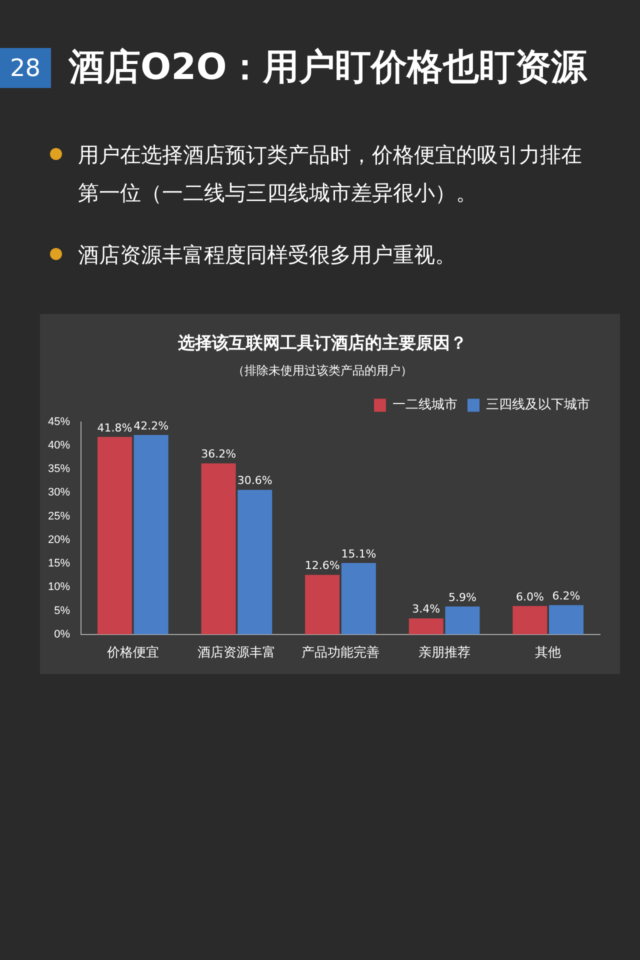 The height and width of the screenshot is (960, 640). Describe the element at coordinates (59, 445) in the screenshot. I see `y-tick-label: 40%` at that location.